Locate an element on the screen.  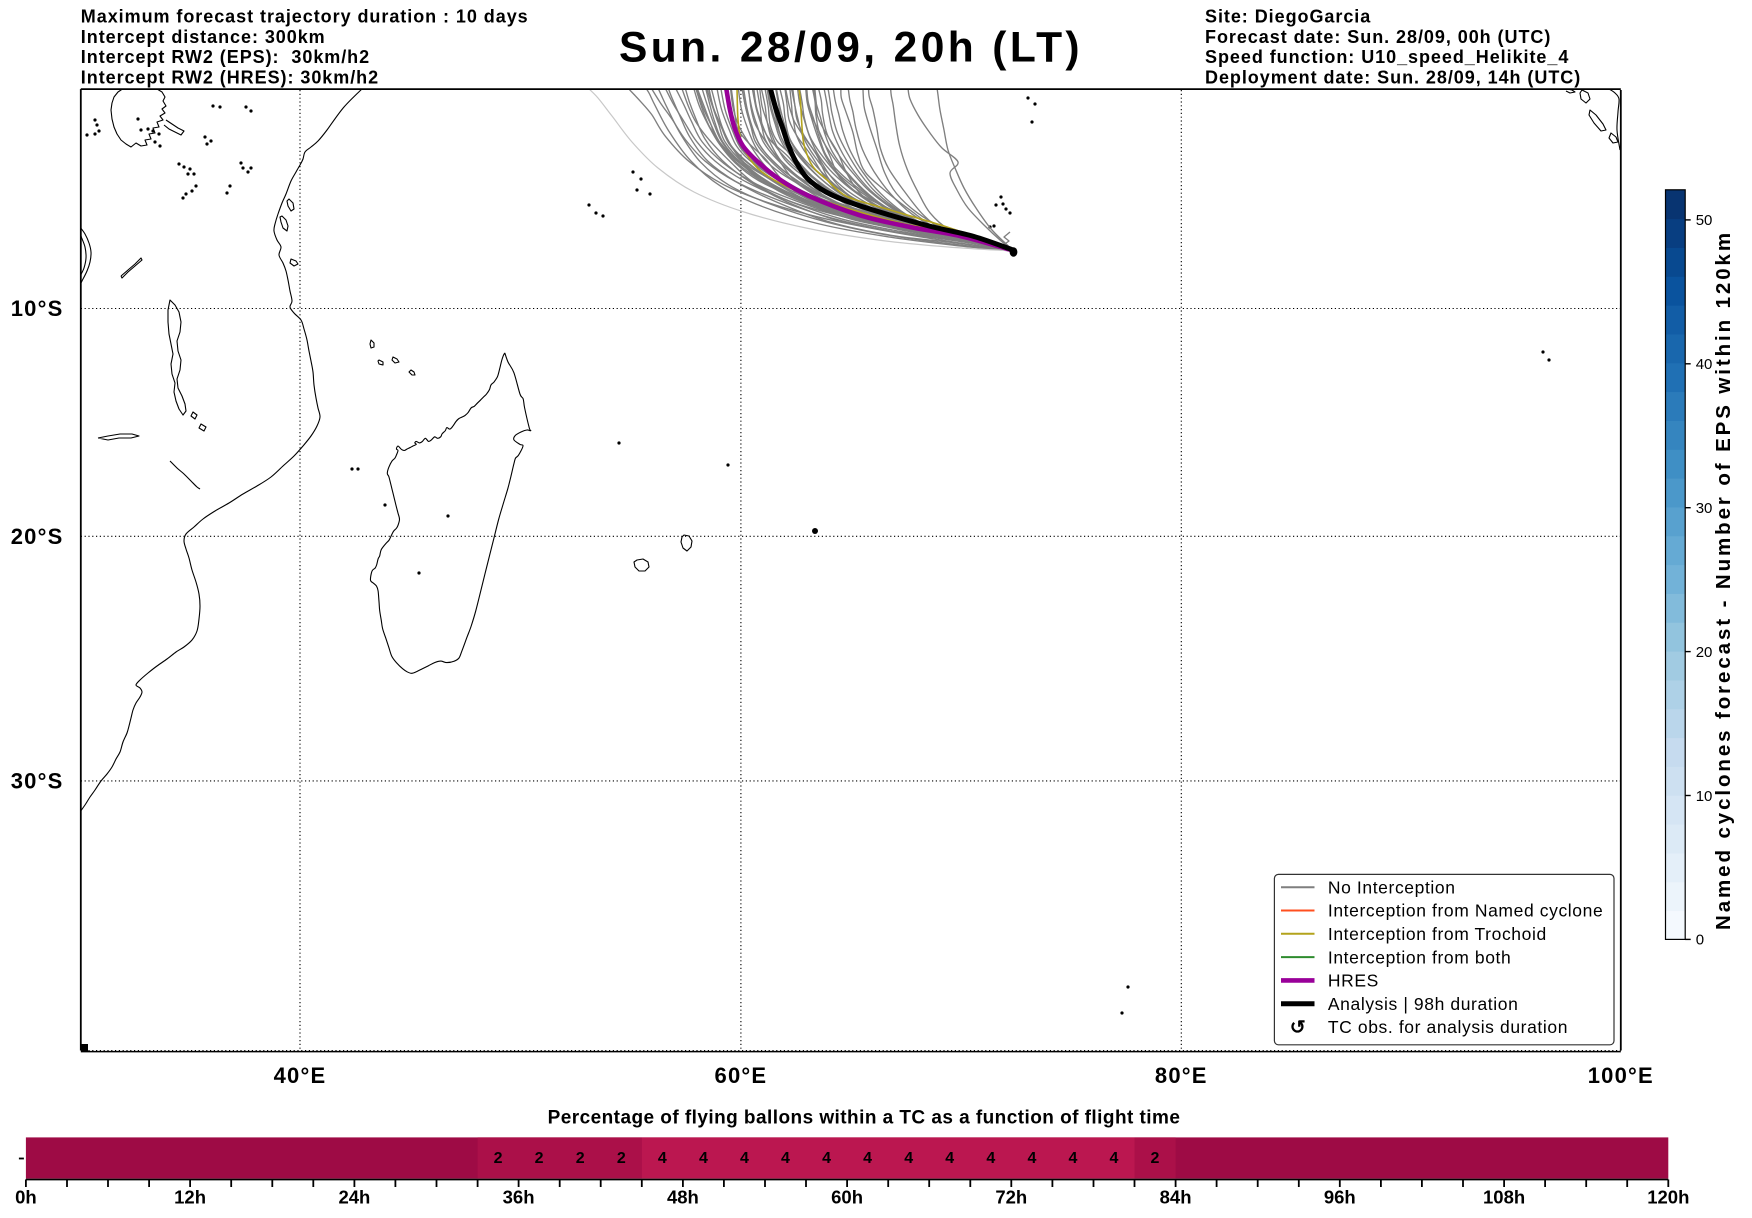
svg-text: 60°E is located at coordinates (741, 1075).